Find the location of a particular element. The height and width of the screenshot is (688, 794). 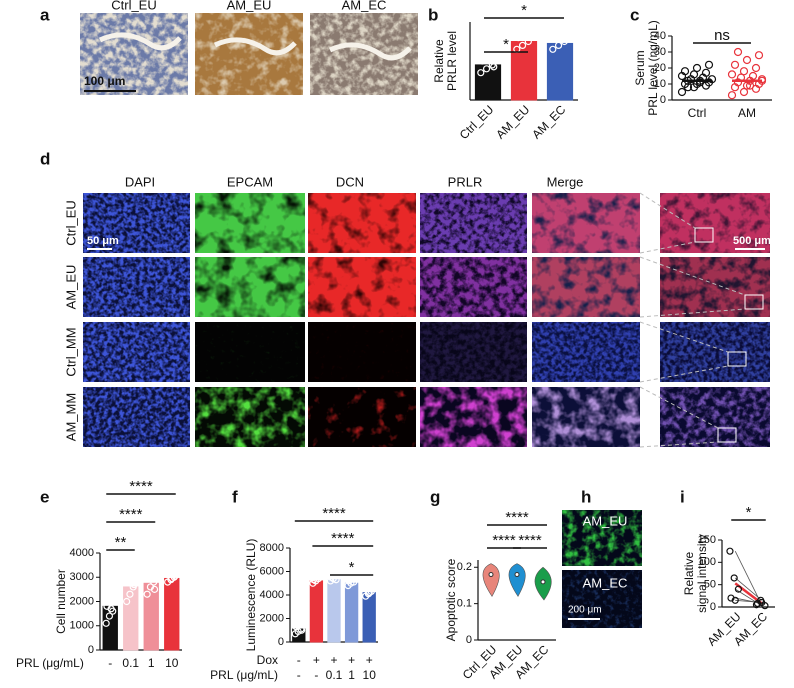

y-tick-label: 10 is located at coordinates (660, 84).